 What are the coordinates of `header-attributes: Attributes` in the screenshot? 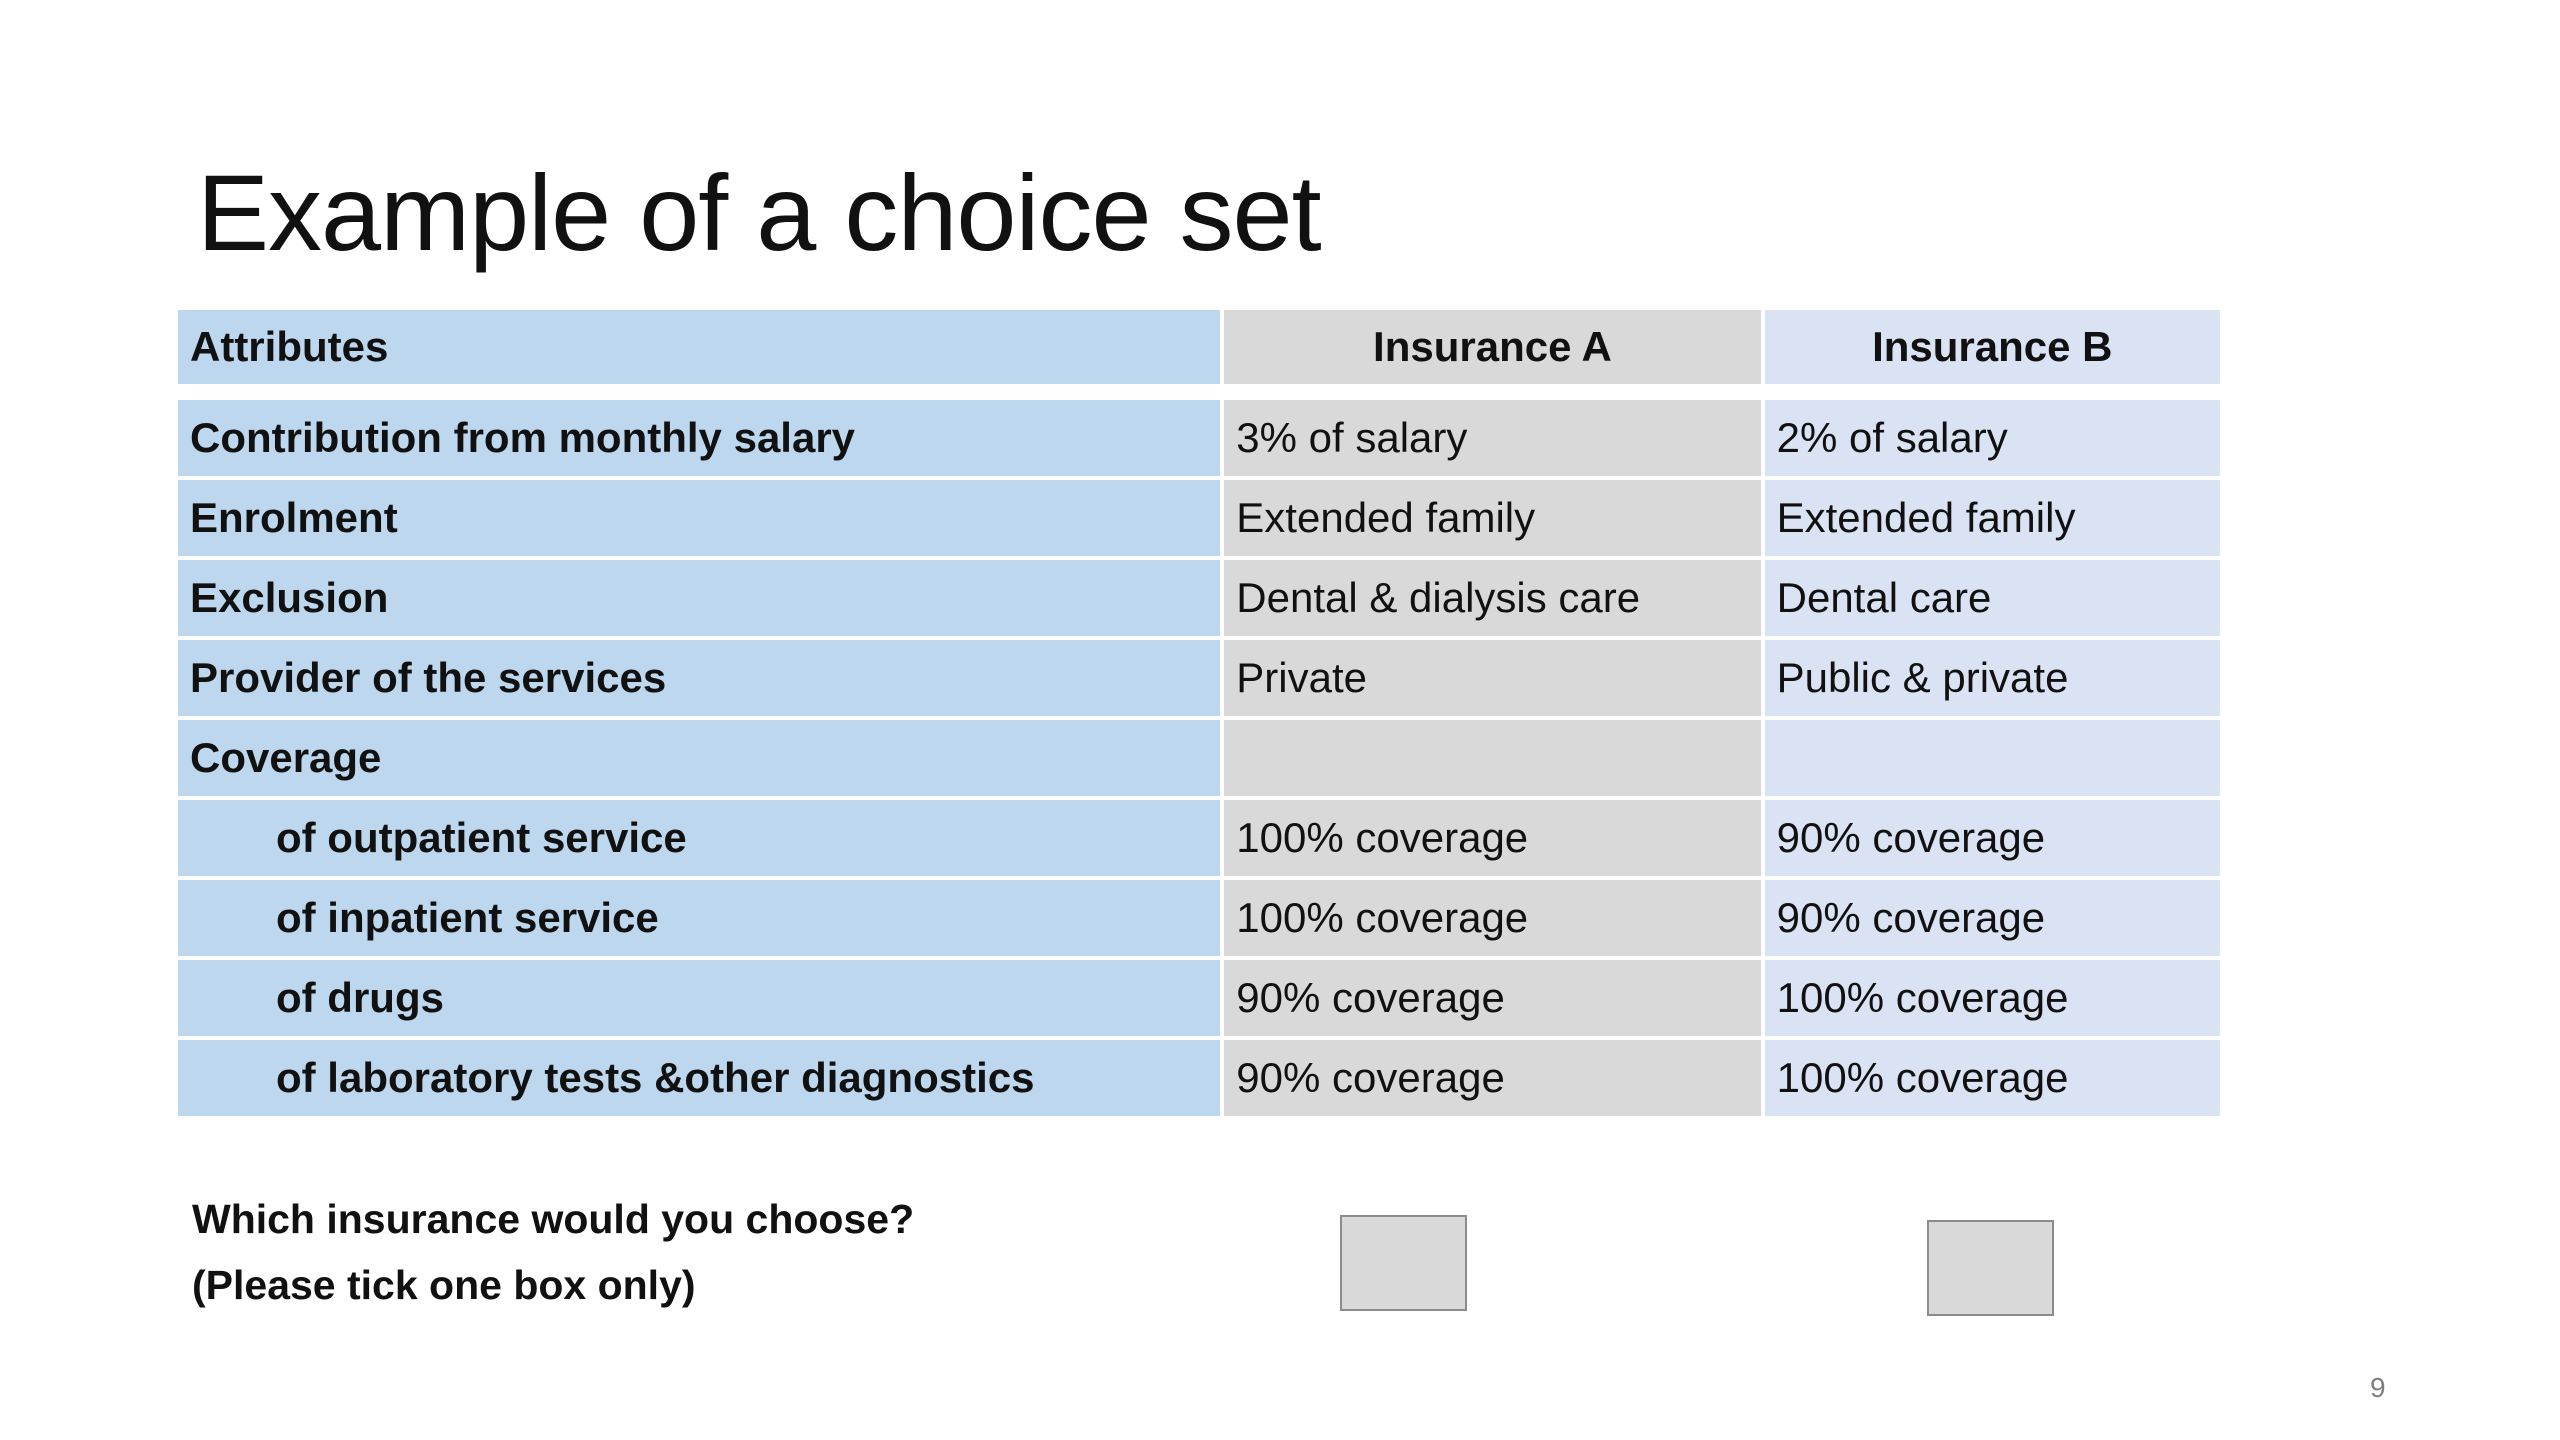 It's located at (699, 347).